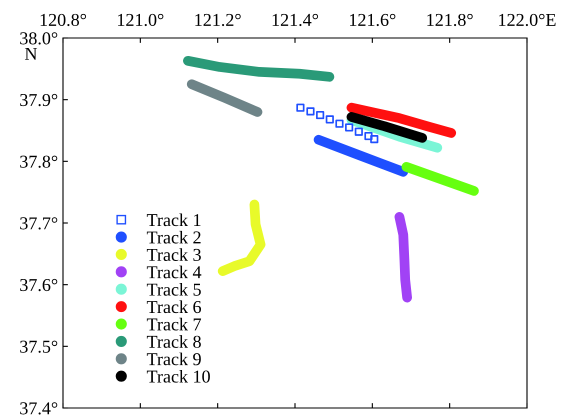  What do you see at coordinates (39, 223) in the screenshot?
I see `y-tick-label: 37.7°` at bounding box center [39, 223].